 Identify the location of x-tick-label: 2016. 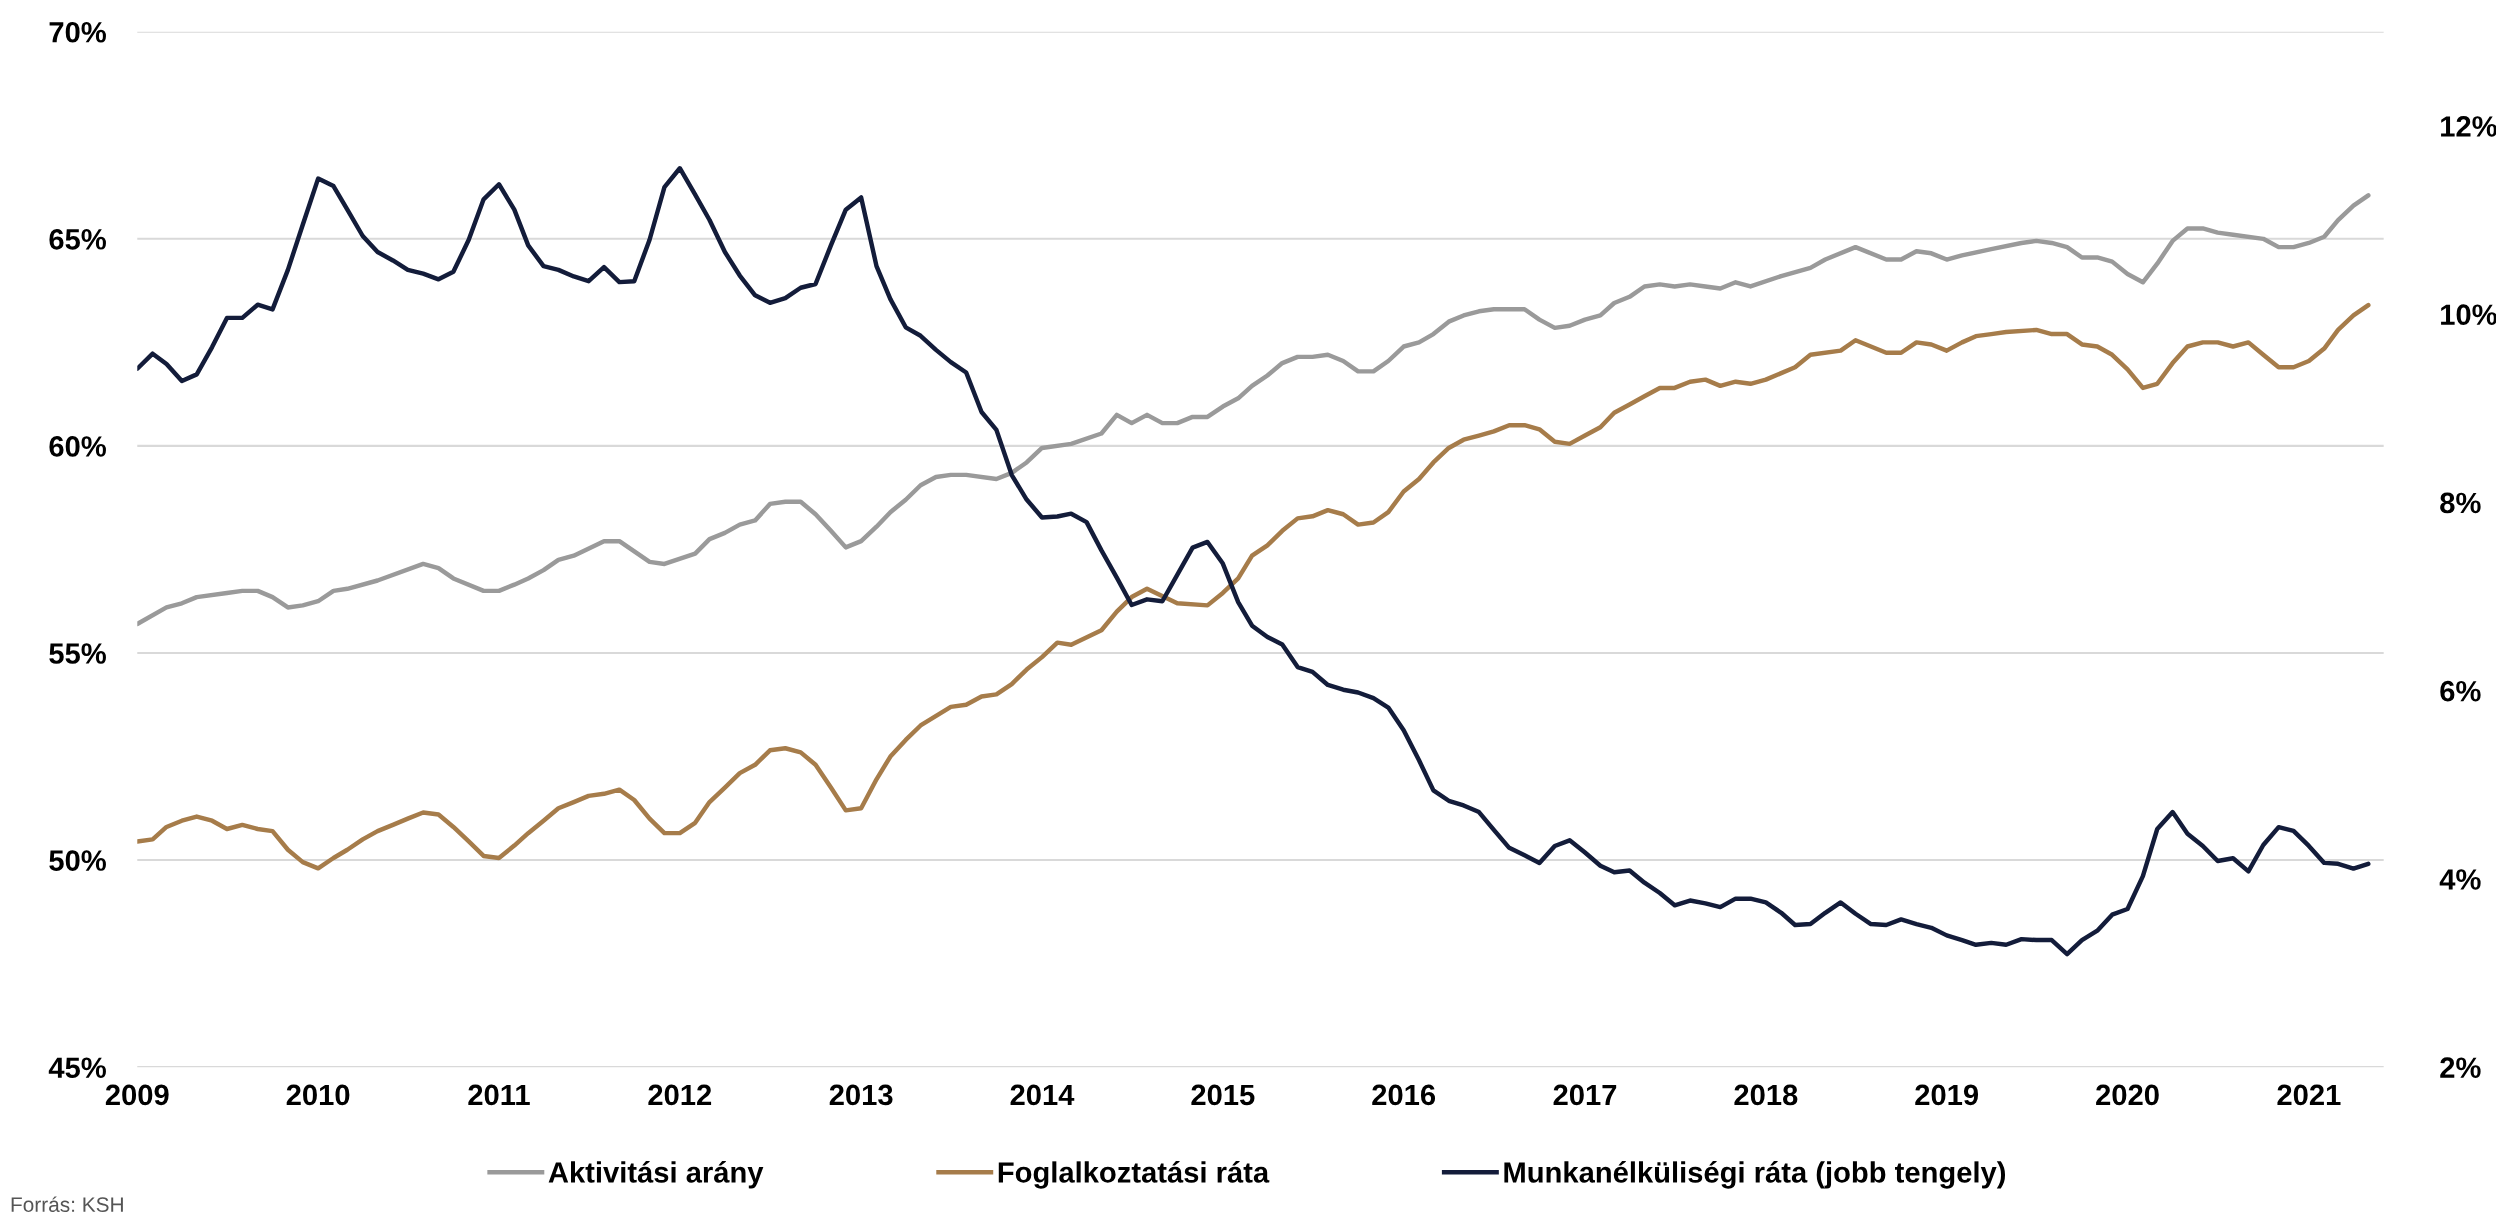
(1404, 1095).